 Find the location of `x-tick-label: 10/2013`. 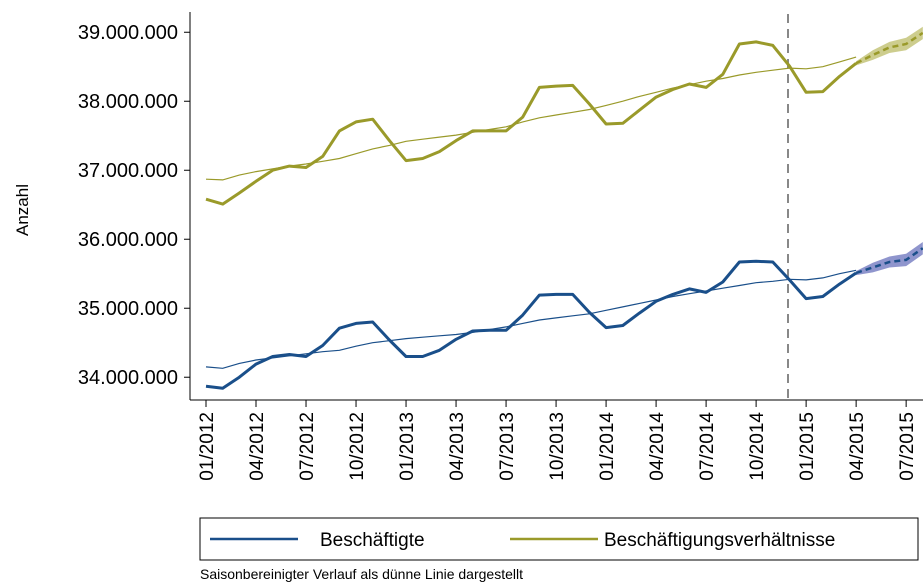

x-tick-label: 10/2013 is located at coordinates (557, 446).